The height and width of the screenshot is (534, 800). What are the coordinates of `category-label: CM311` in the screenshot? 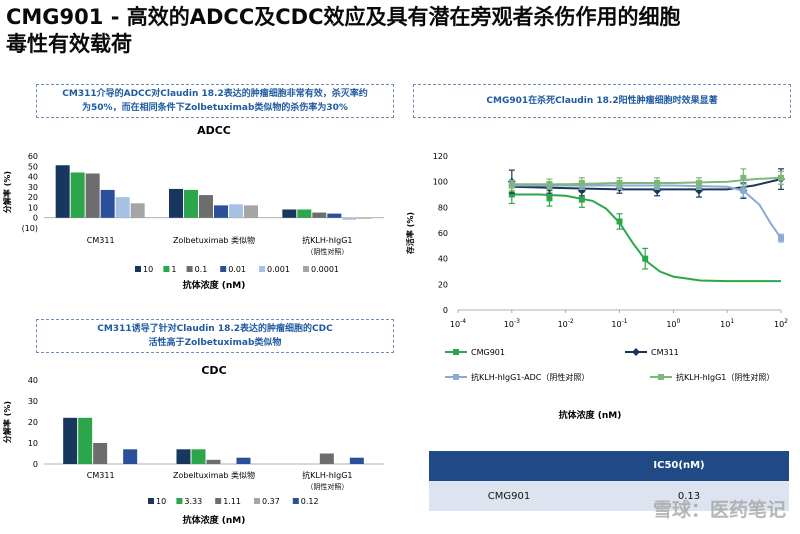 It's located at (101, 475).